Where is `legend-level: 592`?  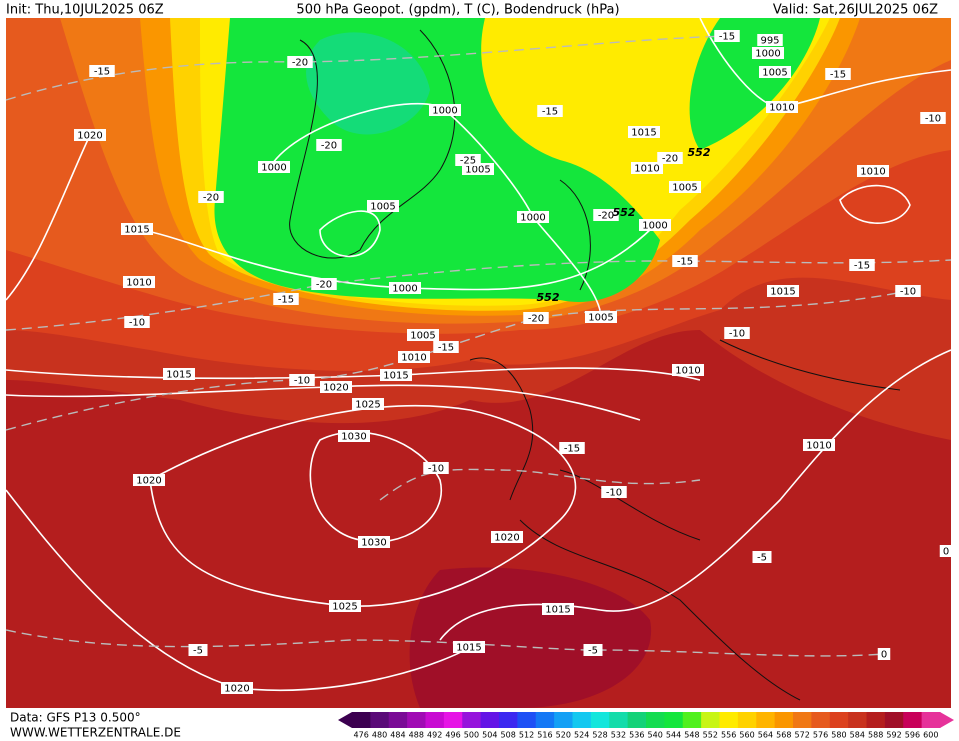
legend-level: 592 is located at coordinates (893, 735).